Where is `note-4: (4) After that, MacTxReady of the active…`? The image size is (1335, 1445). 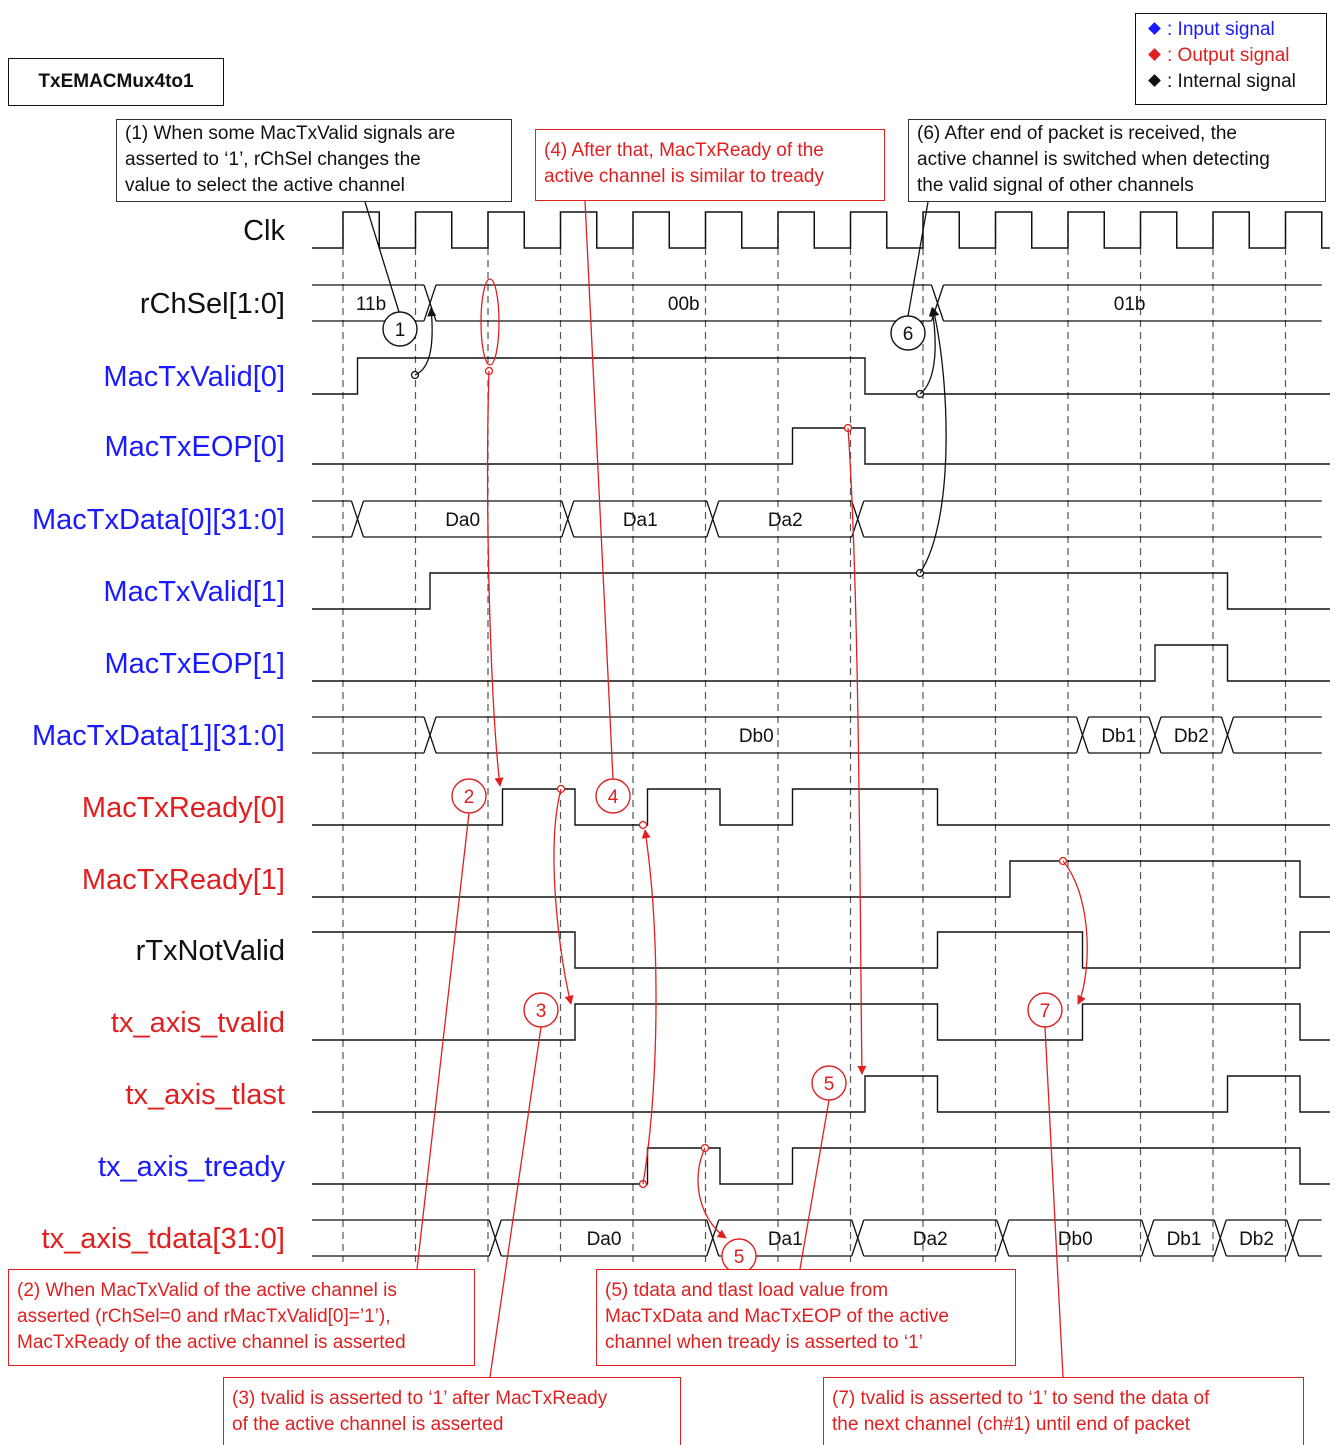
note-4: (4) After that, MacTxReady of the active… is located at coordinates (710, 165).